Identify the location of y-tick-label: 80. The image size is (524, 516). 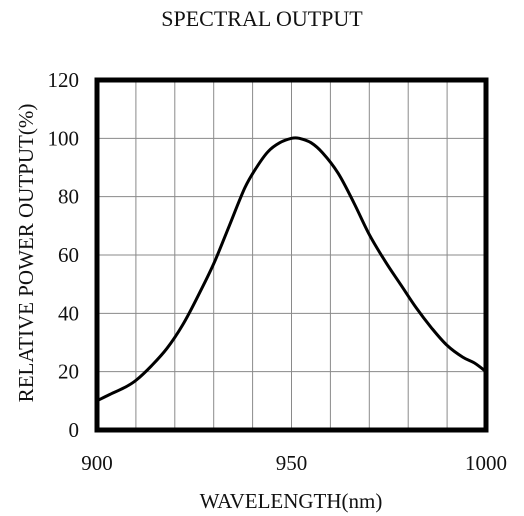
(68, 197).